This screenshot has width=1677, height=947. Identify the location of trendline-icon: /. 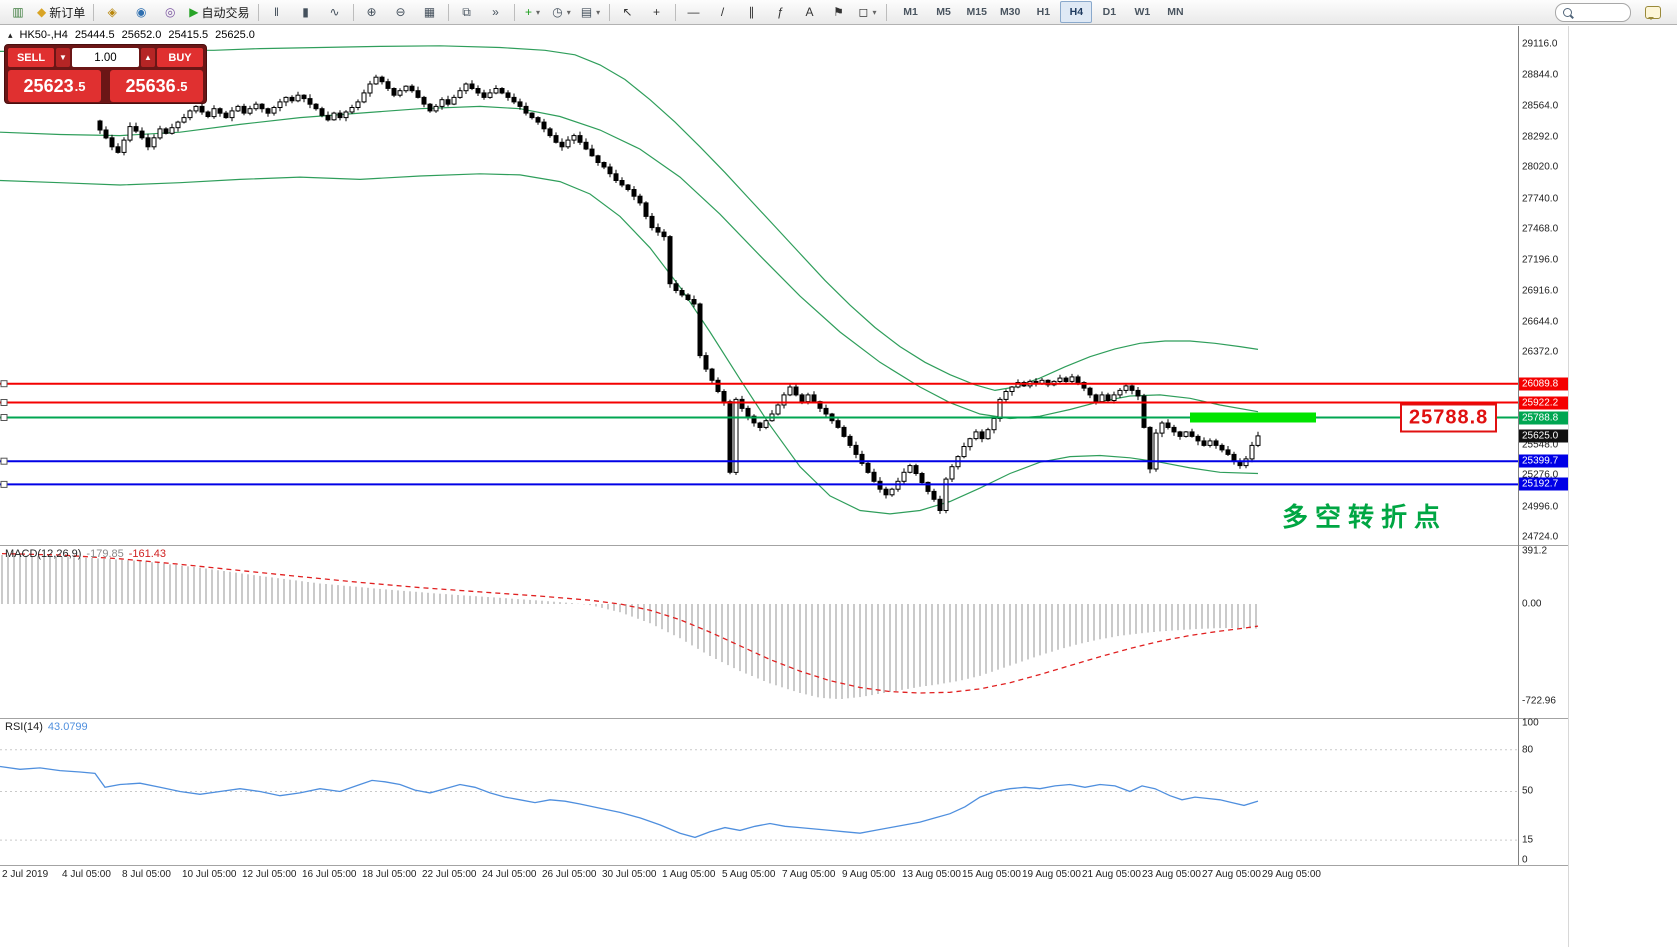
(722, 12).